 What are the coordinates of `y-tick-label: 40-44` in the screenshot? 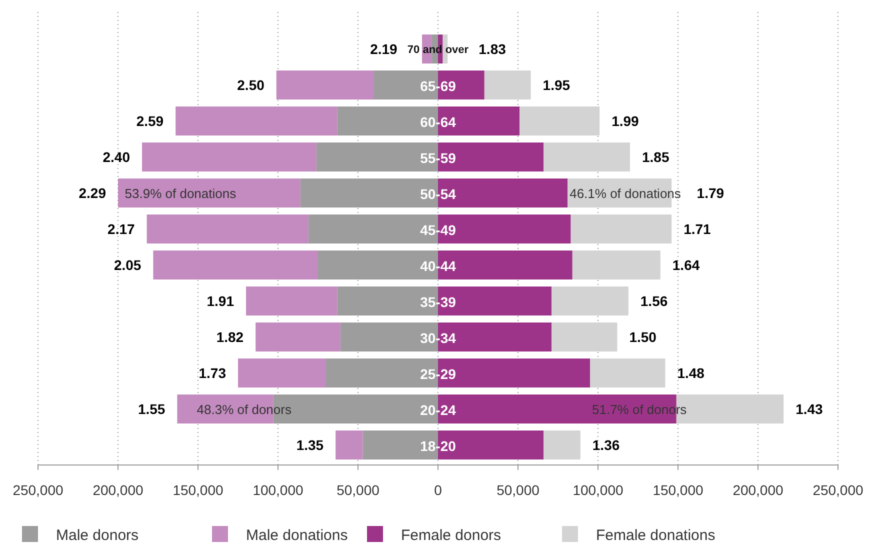 It's located at (438, 266).